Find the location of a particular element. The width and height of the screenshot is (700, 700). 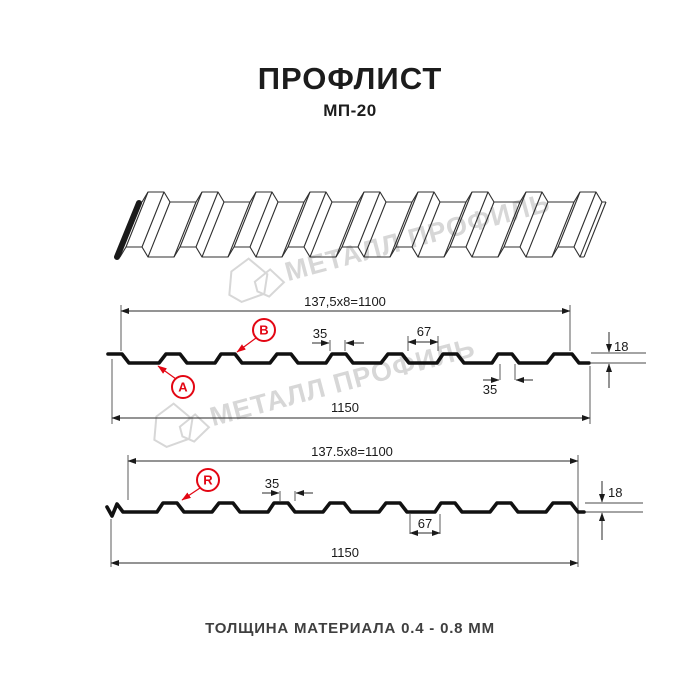

dimension-label-rib-bottom: 35 is located at coordinates (490, 389).